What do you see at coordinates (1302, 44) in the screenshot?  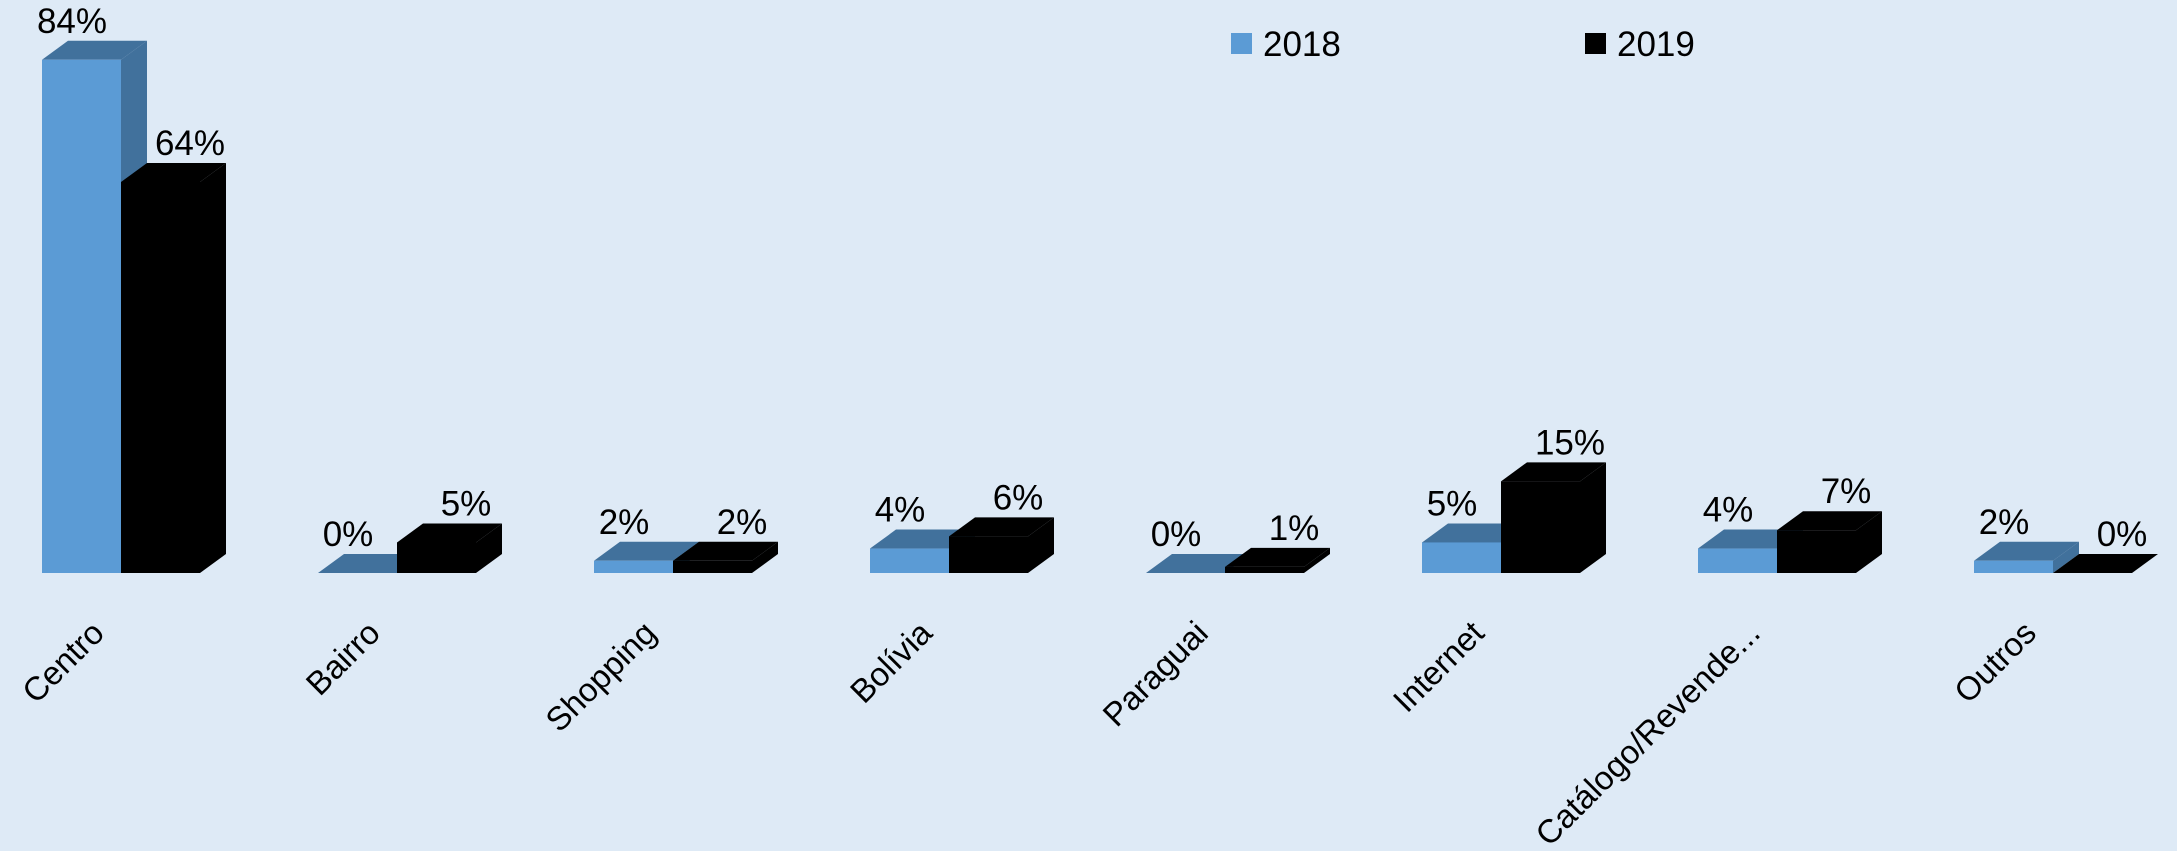 I see `legend-label: 2018` at bounding box center [1302, 44].